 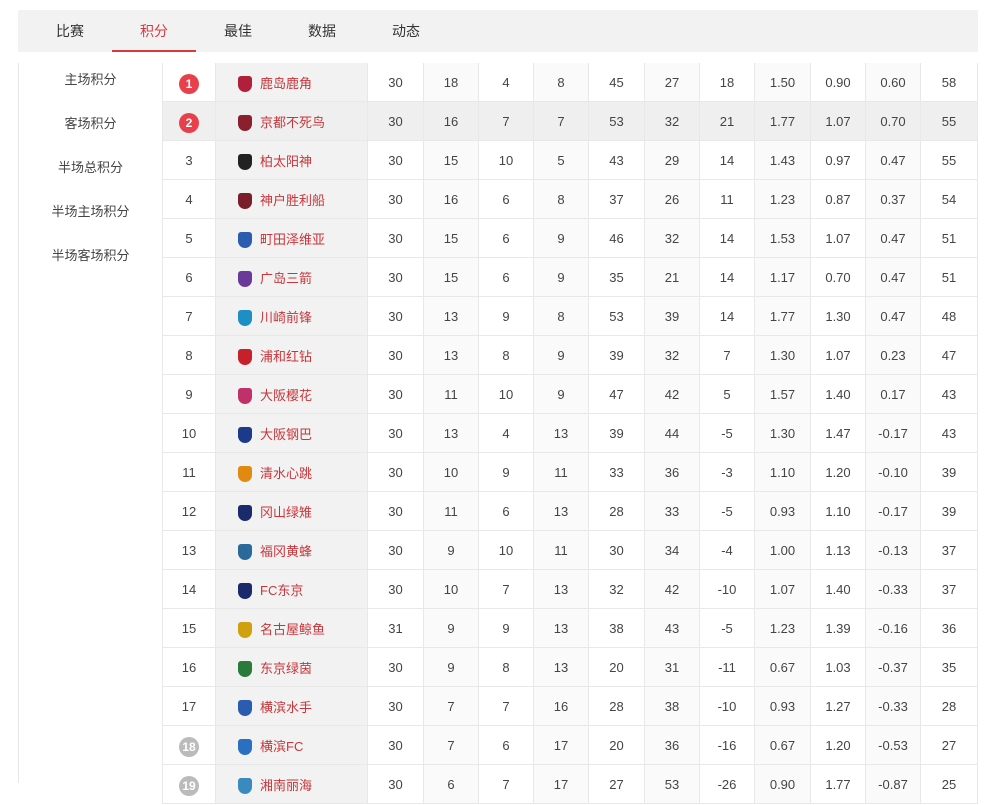 What do you see at coordinates (90, 167) in the screenshot?
I see `sidebar-item: 半场总积分` at bounding box center [90, 167].